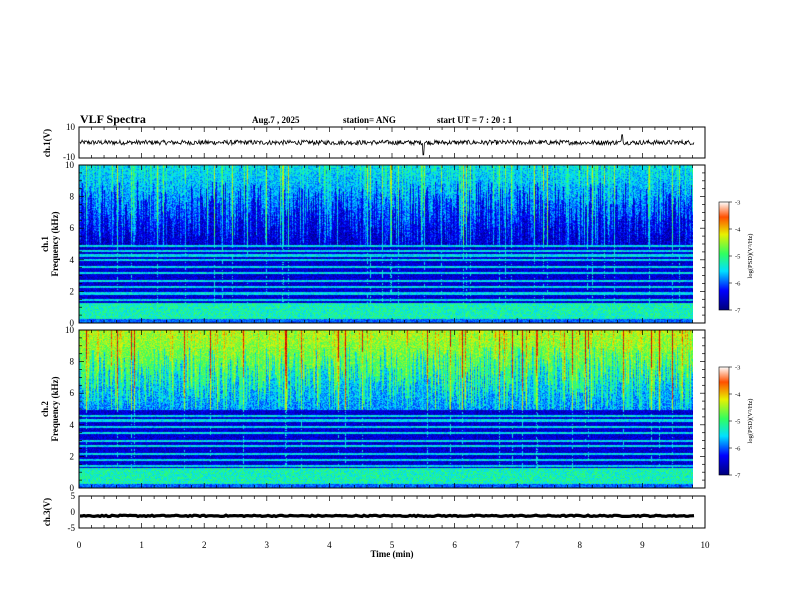 The image size is (792, 612). Describe the element at coordinates (369, 120) in the screenshot. I see `station-label: station= ANG` at that location.